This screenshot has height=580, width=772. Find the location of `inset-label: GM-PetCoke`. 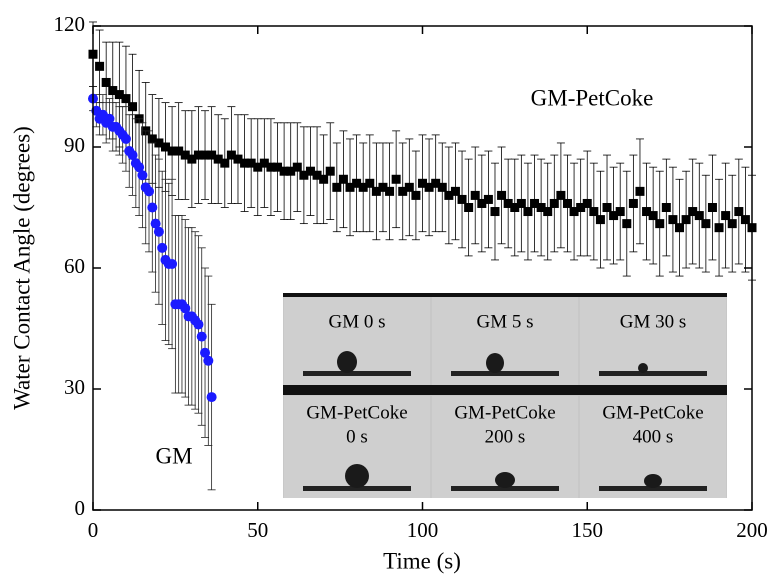

inset-label: GM-PetCoke is located at coordinates (356, 412).